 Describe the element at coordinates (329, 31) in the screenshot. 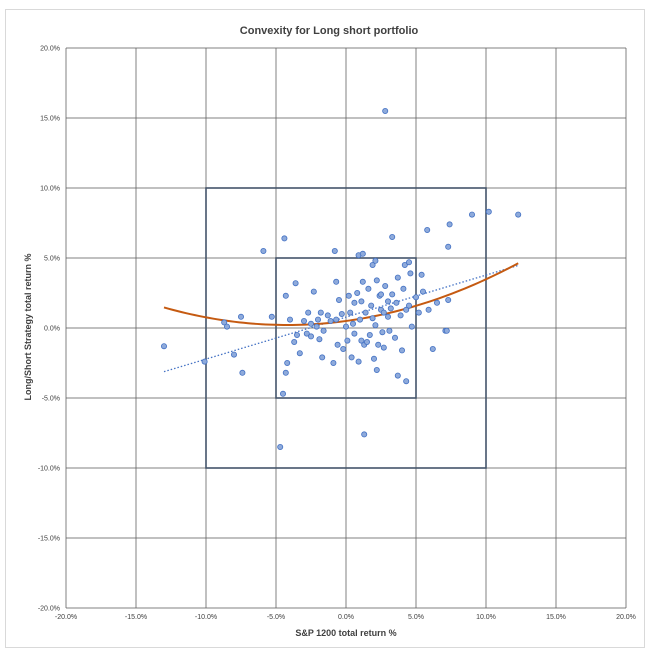

I see `chart-title: Convexity for Long short portfolio` at that location.